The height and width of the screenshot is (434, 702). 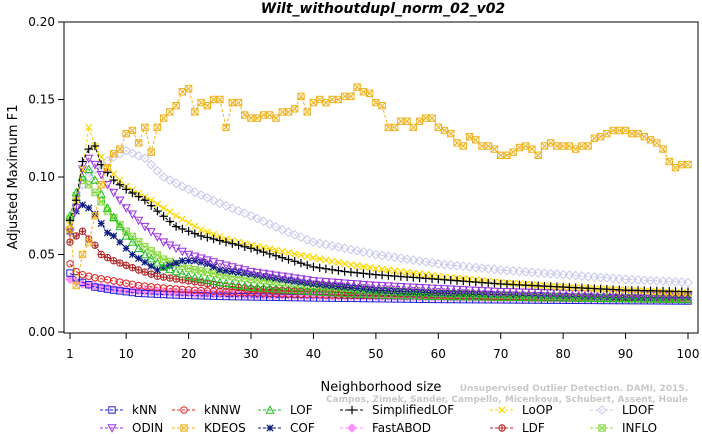 I want to click on legend-item-loop: LoOP, so click(x=521, y=410).